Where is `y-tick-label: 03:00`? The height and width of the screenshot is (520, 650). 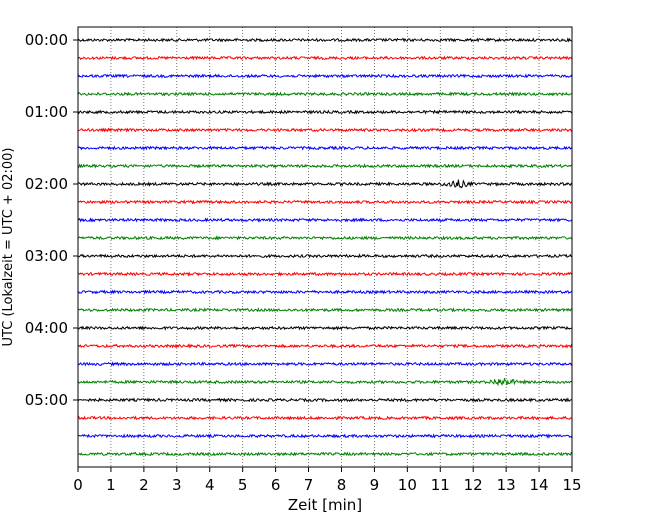
y-tick-label: 03:00 is located at coordinates (46, 256).